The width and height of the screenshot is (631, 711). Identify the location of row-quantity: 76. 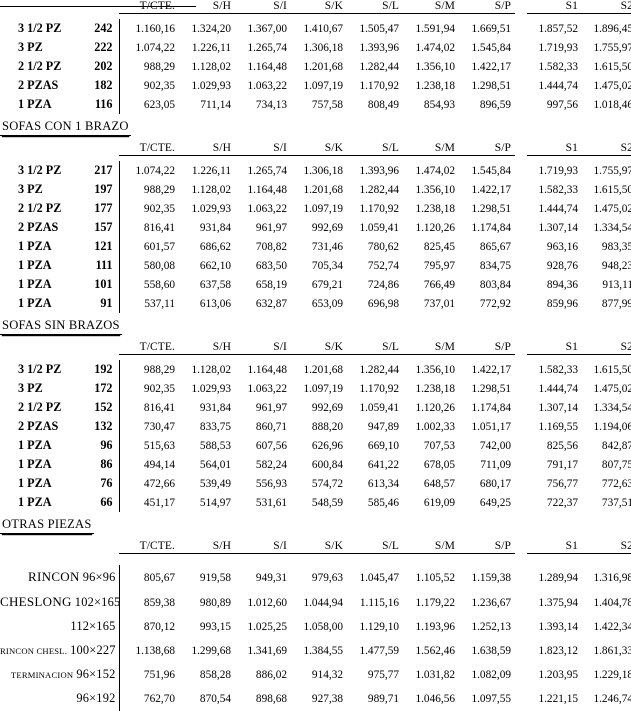
(106, 483).